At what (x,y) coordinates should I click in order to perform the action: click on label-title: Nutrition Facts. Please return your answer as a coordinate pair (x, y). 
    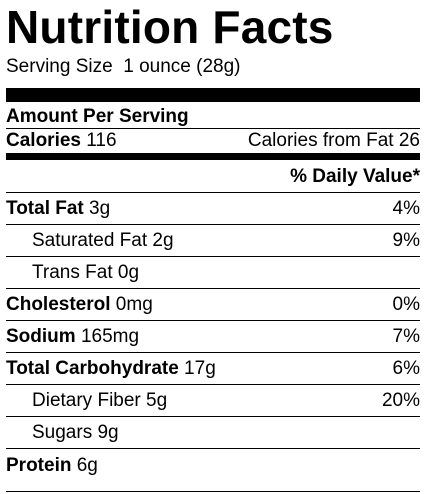
    Looking at the image, I should click on (170, 27).